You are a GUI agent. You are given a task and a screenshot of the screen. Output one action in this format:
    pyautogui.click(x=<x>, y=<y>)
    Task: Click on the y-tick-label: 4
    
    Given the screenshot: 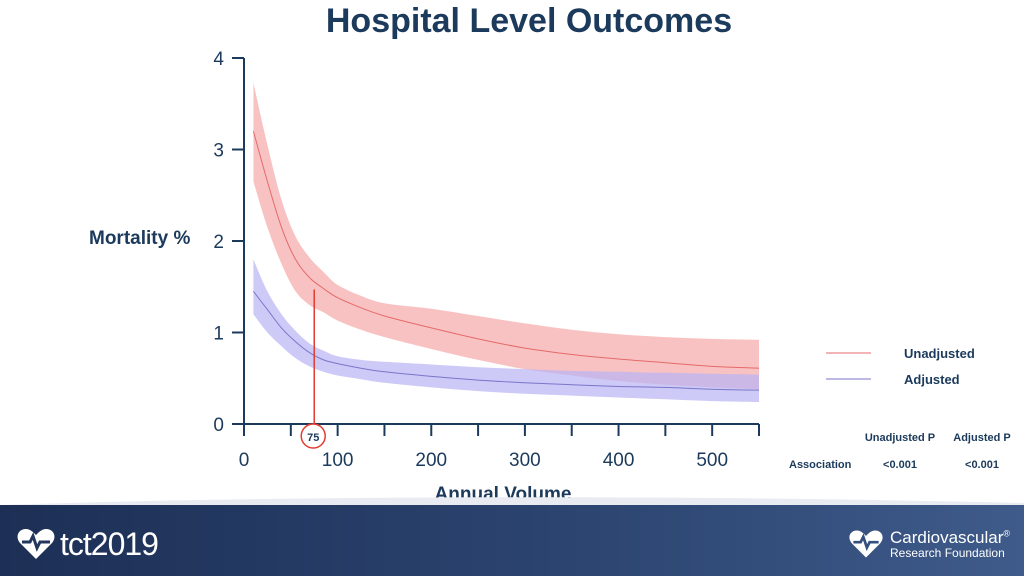 What is the action you would take?
    pyautogui.click(x=218, y=59)
    